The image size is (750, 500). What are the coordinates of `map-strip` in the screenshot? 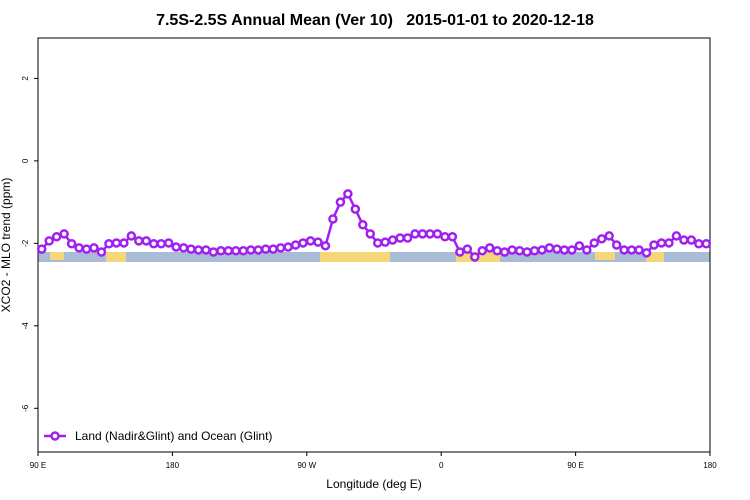 It's located at (374, 257).